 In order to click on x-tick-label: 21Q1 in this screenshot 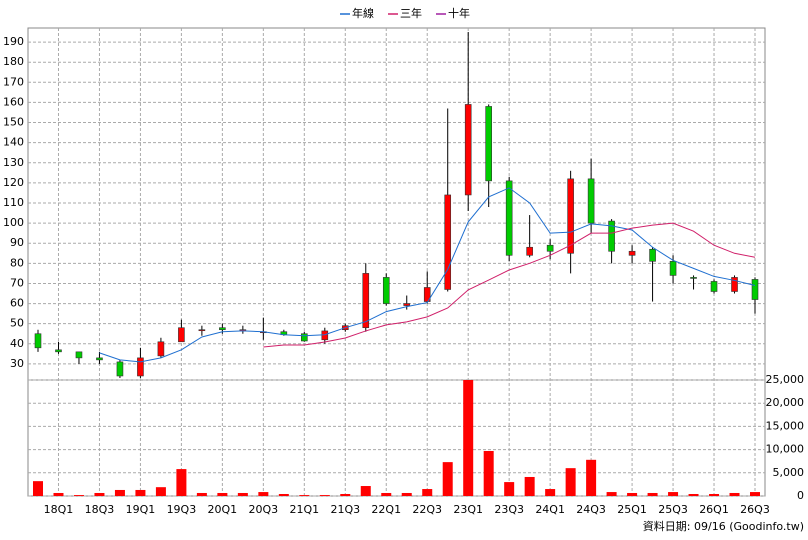, I will do `click(304, 509)`.